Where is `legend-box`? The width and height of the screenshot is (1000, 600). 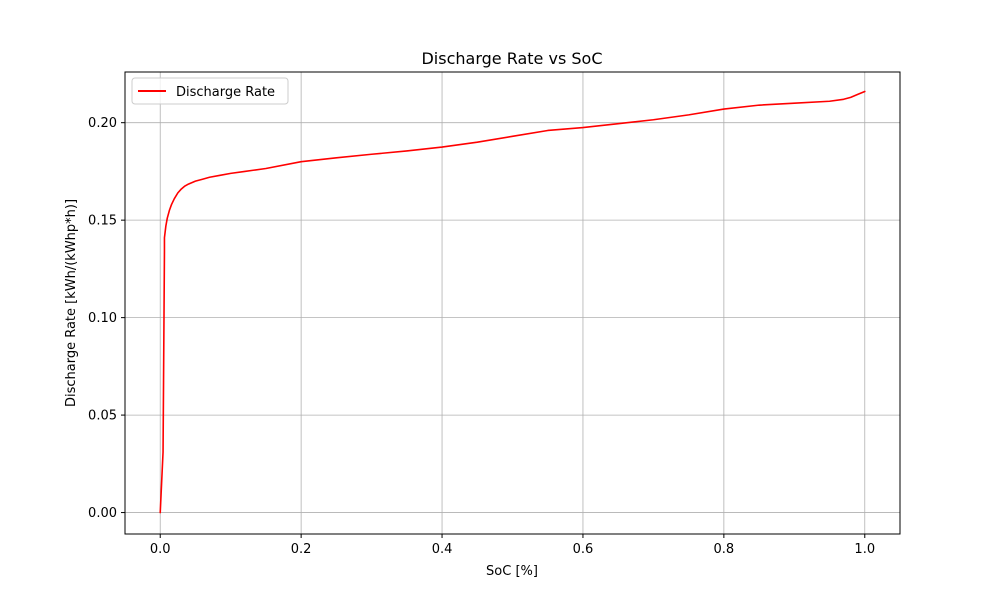 legend-box is located at coordinates (210, 91).